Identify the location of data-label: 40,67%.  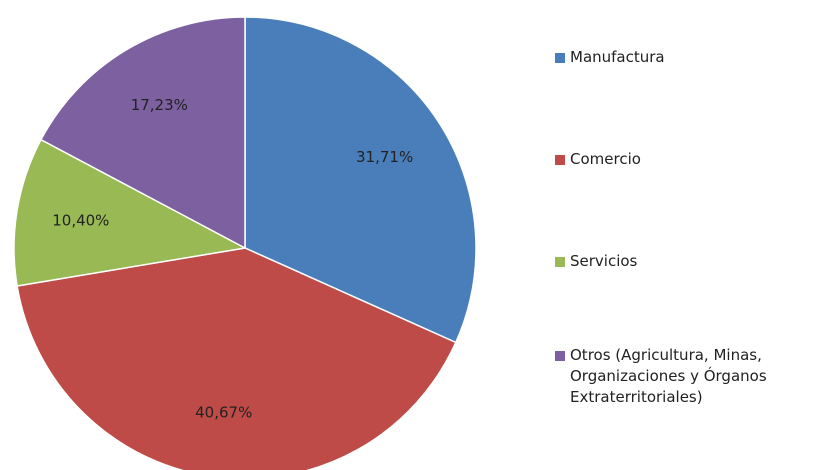
(223, 412).